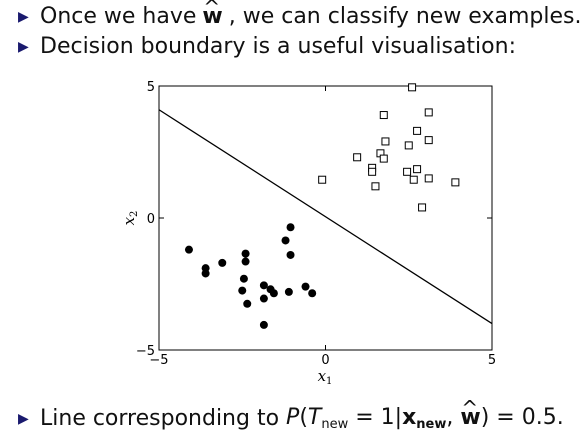 Image resolution: width=587 pixels, height=444 pixels. Describe the element at coordinates (160, 418) in the screenshot. I see `bullet-line-prefix: Line corresponding to` at that location.